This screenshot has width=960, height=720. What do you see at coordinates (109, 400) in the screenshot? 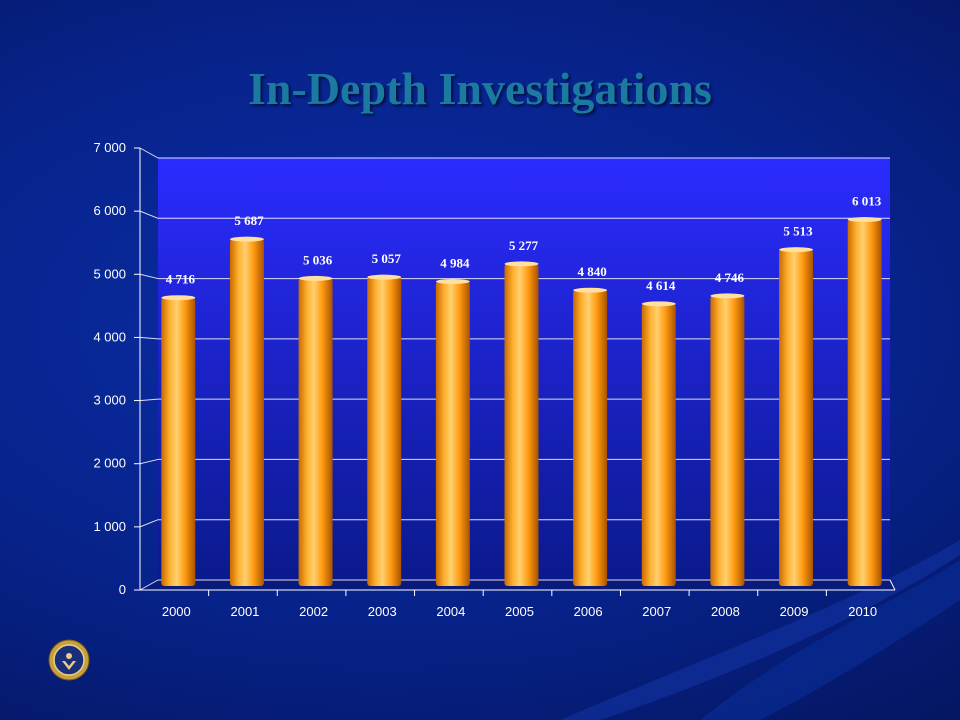
I see `y-tick-label: 3 000` at bounding box center [109, 400].